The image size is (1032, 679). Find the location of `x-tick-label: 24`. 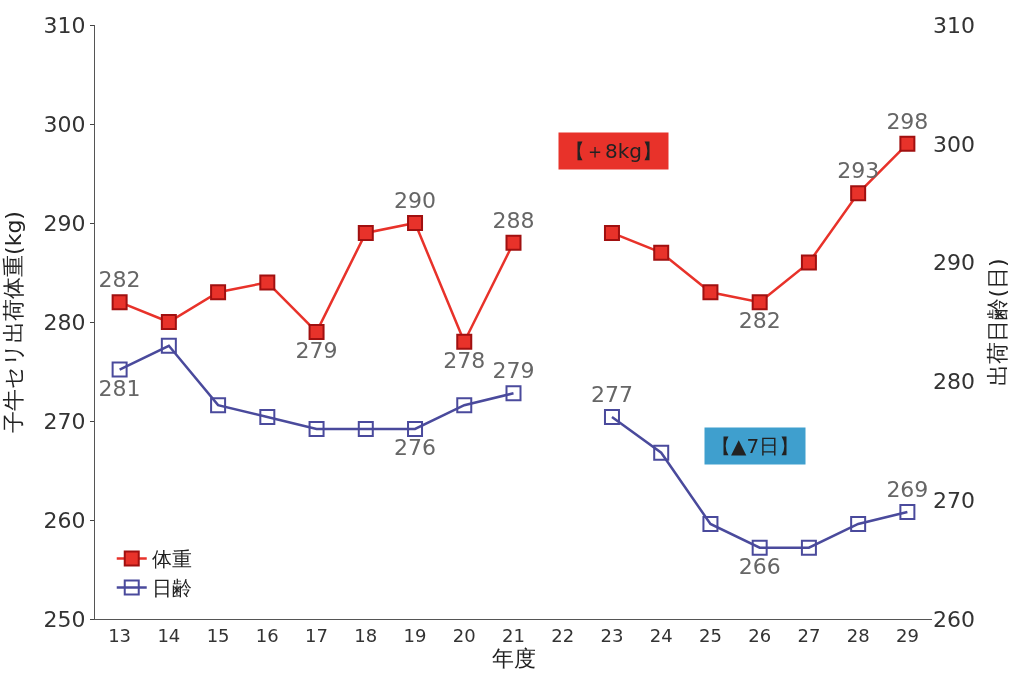

x-tick-label: 24 is located at coordinates (661, 635).